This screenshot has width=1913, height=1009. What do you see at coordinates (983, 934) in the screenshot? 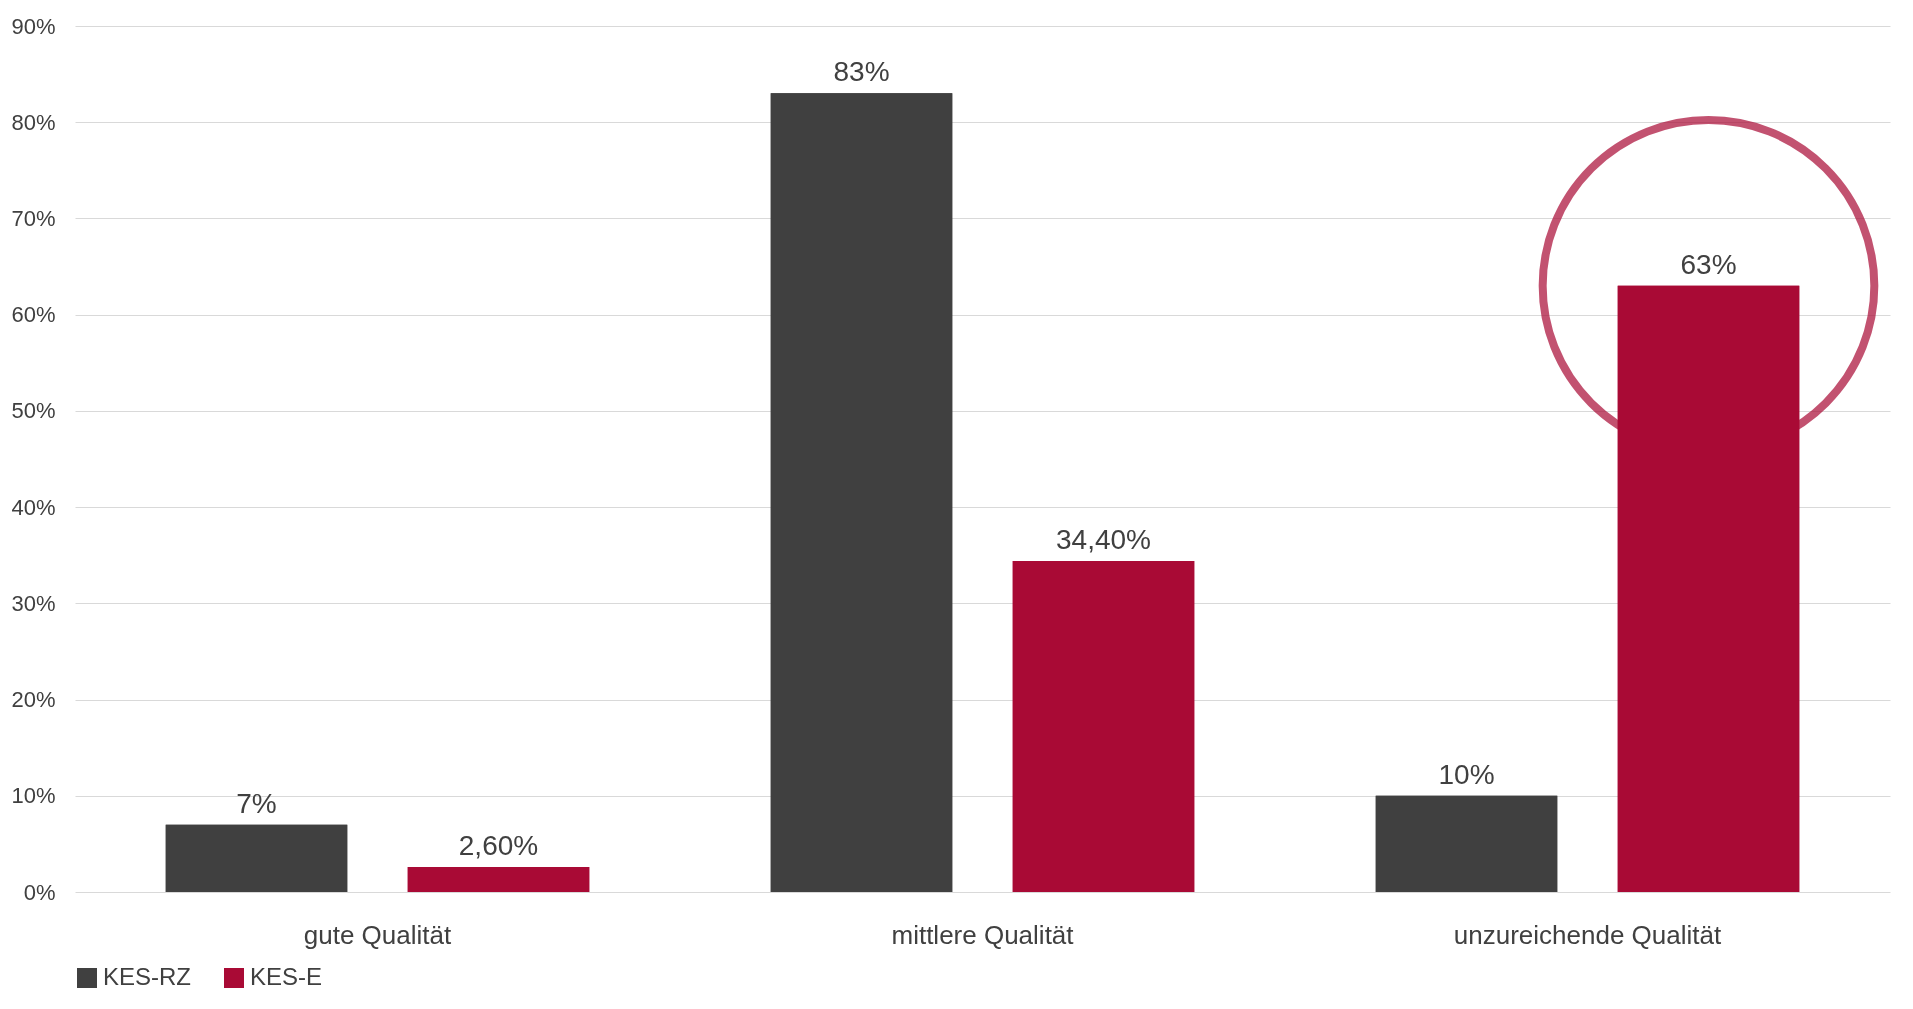
I see `x-tick-label: mittlere Qualität` at bounding box center [983, 934].